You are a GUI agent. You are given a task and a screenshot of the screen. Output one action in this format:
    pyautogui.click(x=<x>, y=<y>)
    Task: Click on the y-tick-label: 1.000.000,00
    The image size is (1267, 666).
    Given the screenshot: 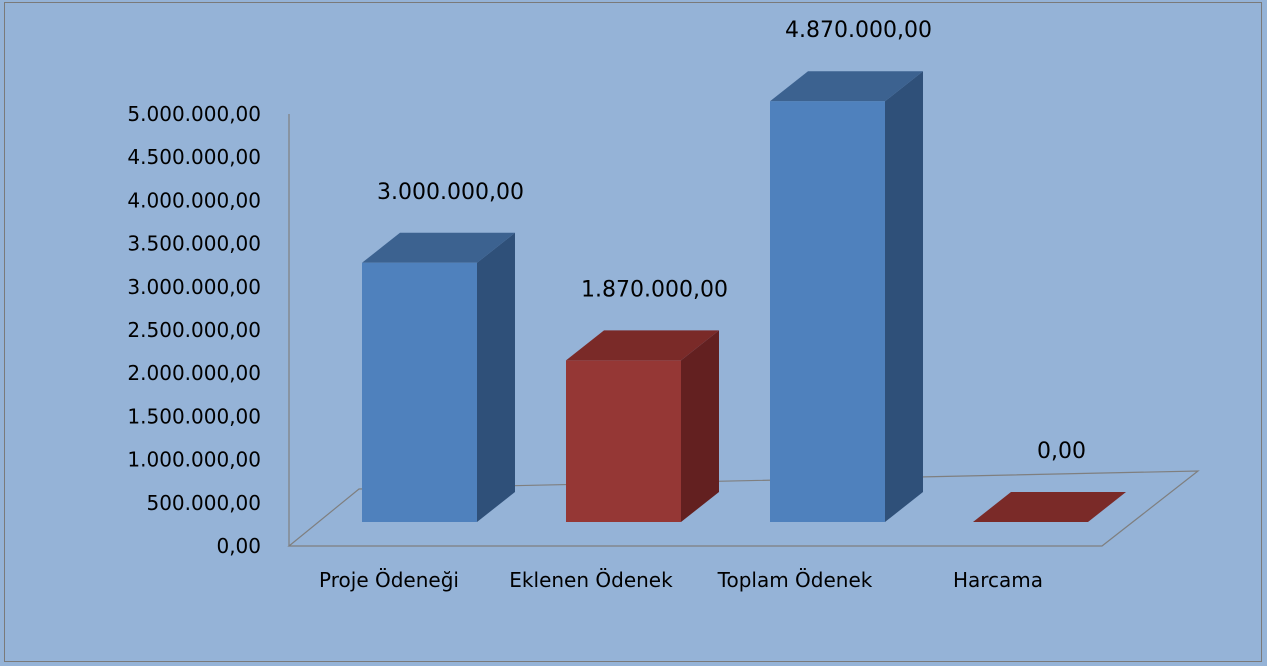 What is the action you would take?
    pyautogui.click(x=194, y=460)
    